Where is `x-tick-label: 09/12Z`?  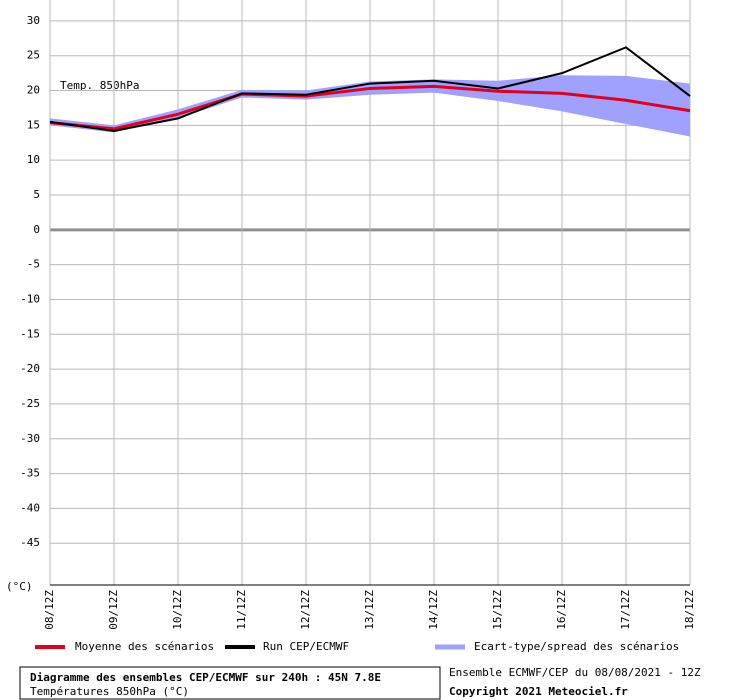
x-tick-label: 09/12Z is located at coordinates (113, 610).